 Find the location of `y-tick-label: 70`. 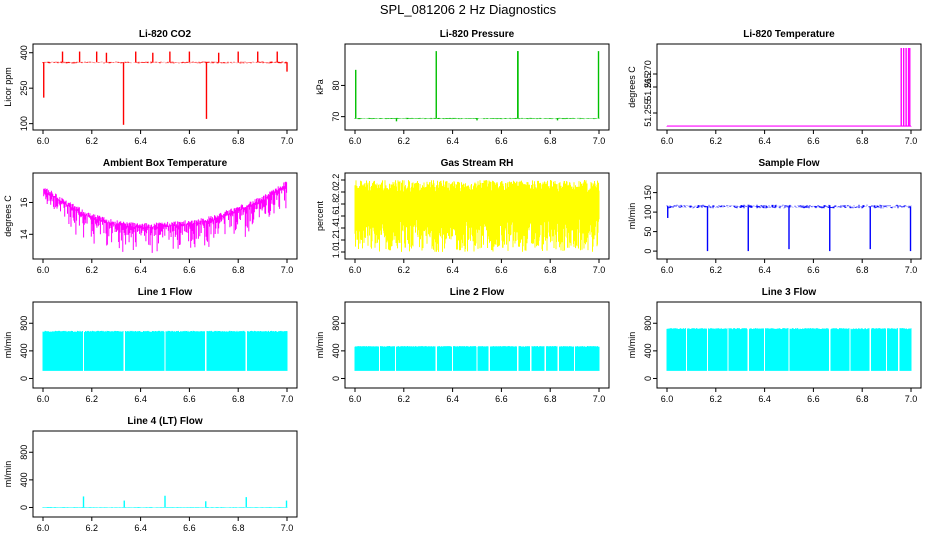

y-tick-label: 70 is located at coordinates (336, 117).